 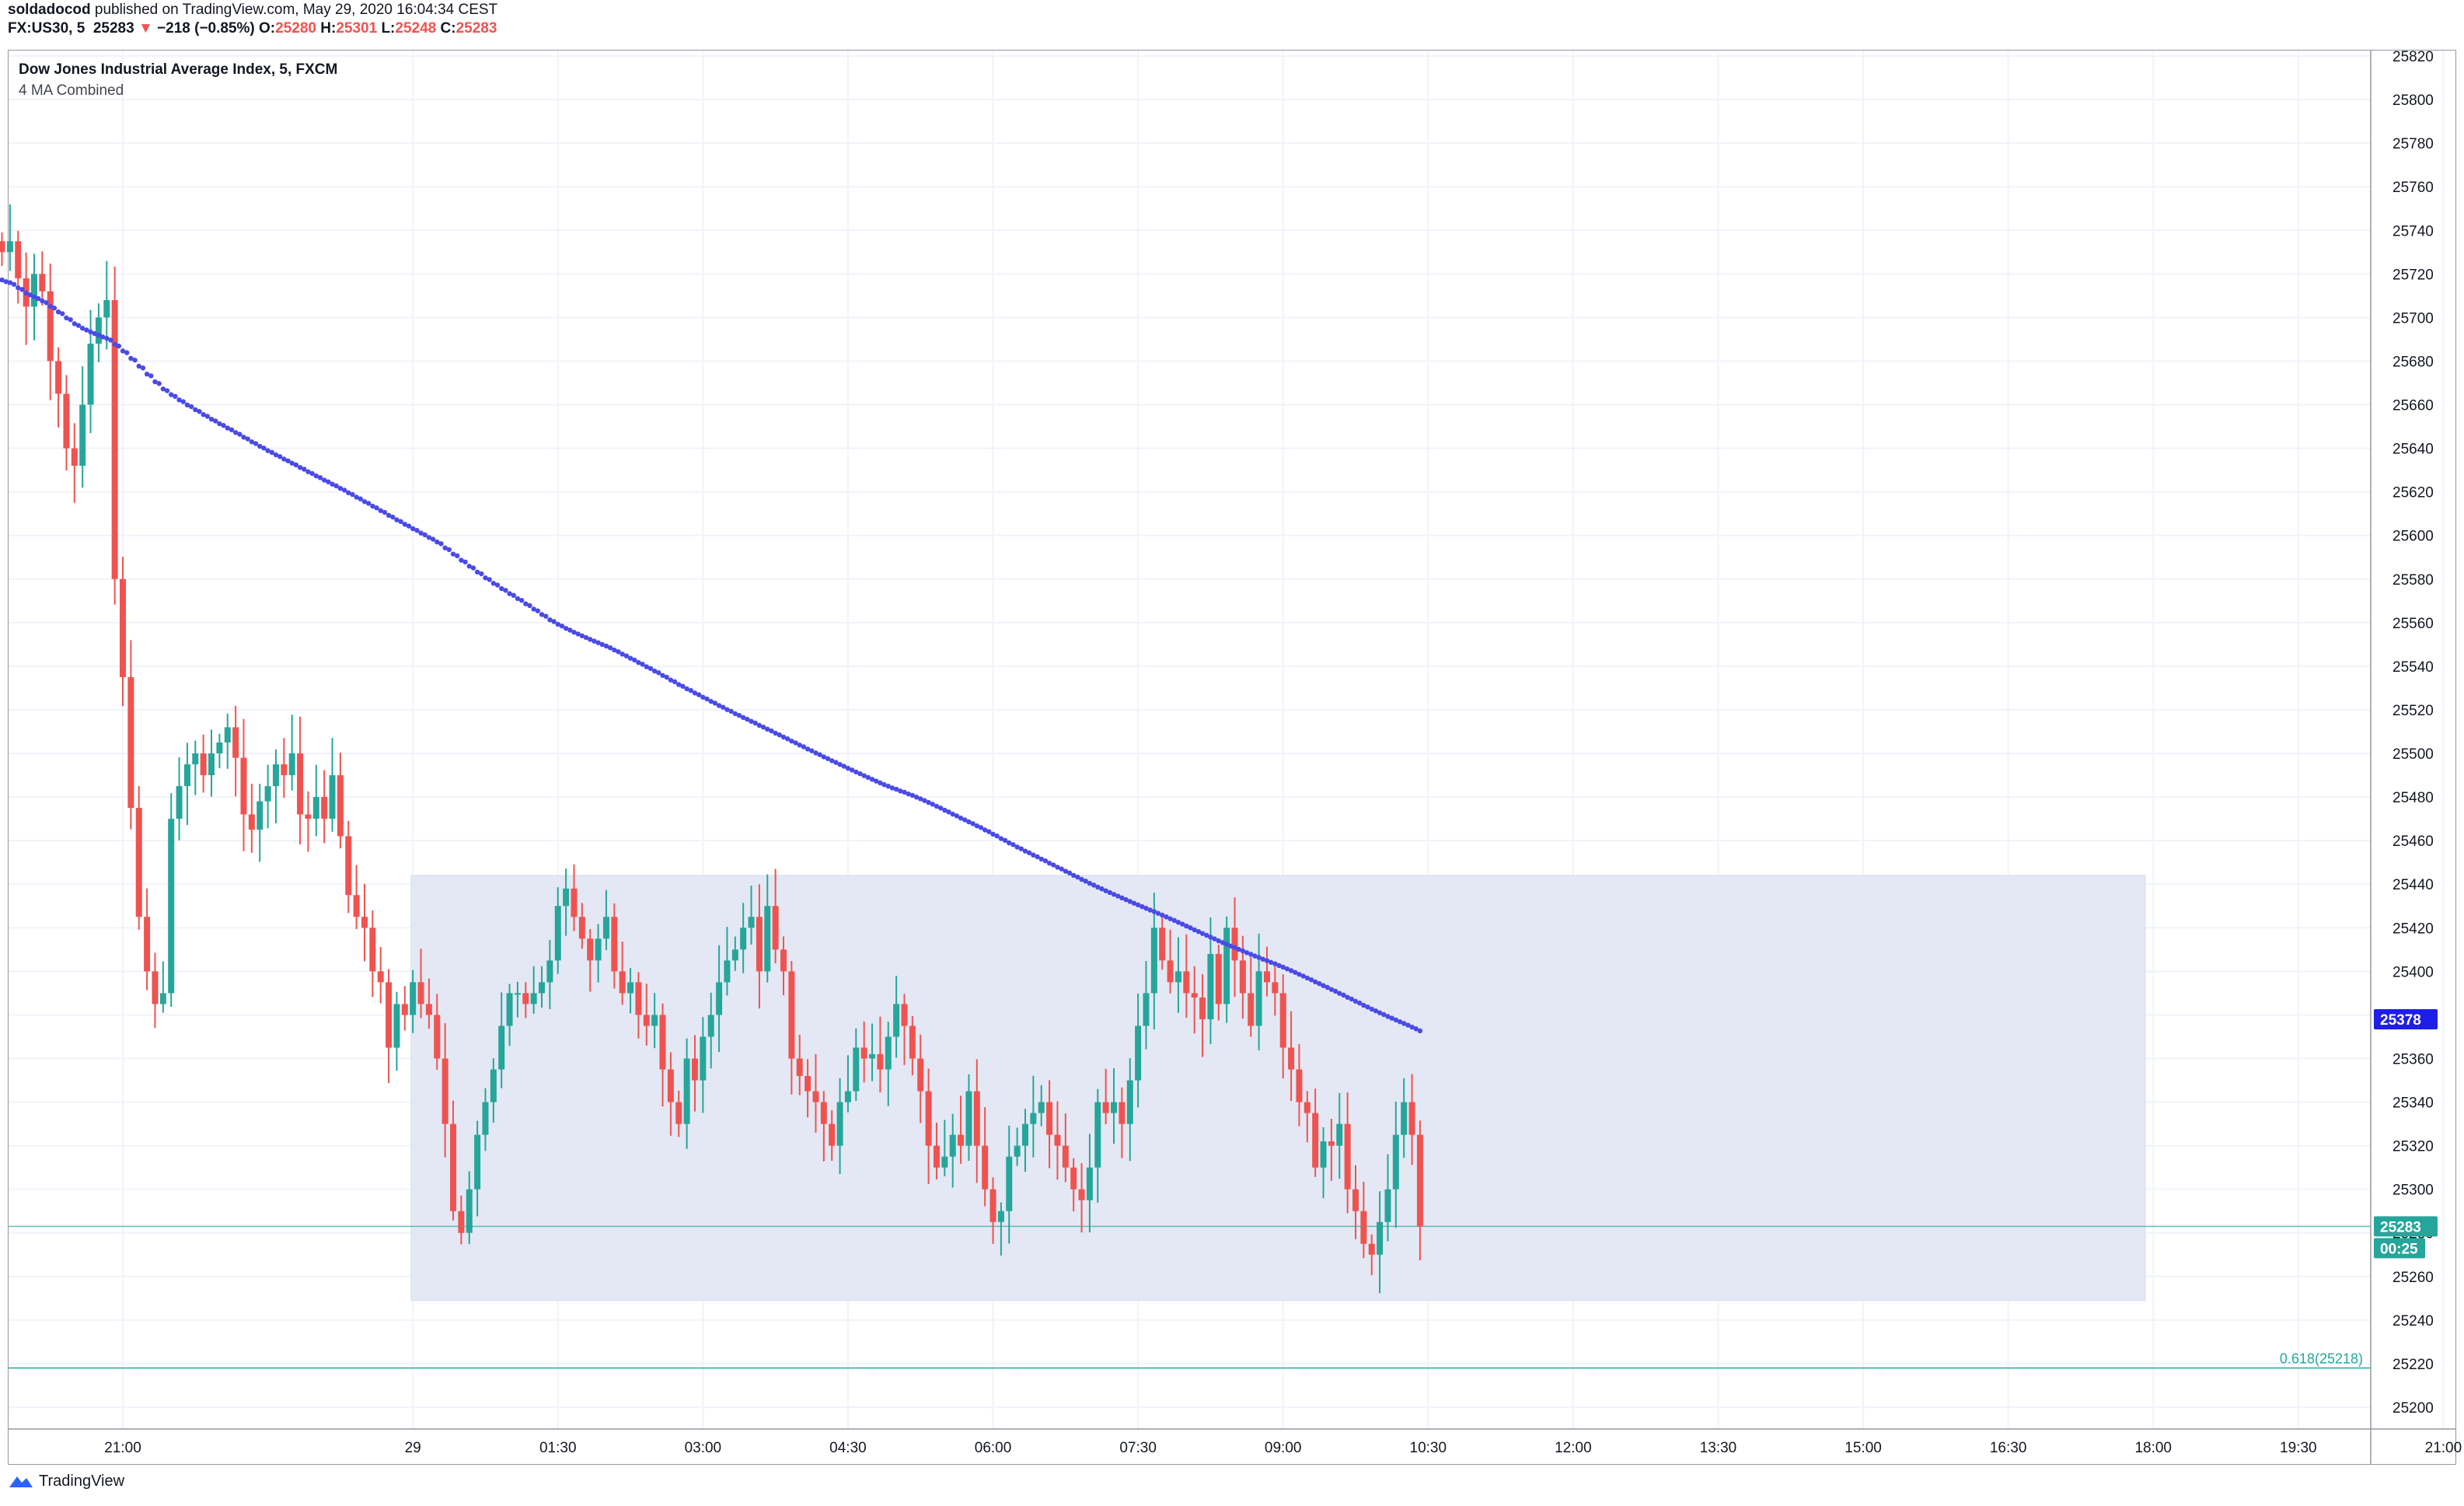 I want to click on y-tick-label: 25800, so click(x=2413, y=101).